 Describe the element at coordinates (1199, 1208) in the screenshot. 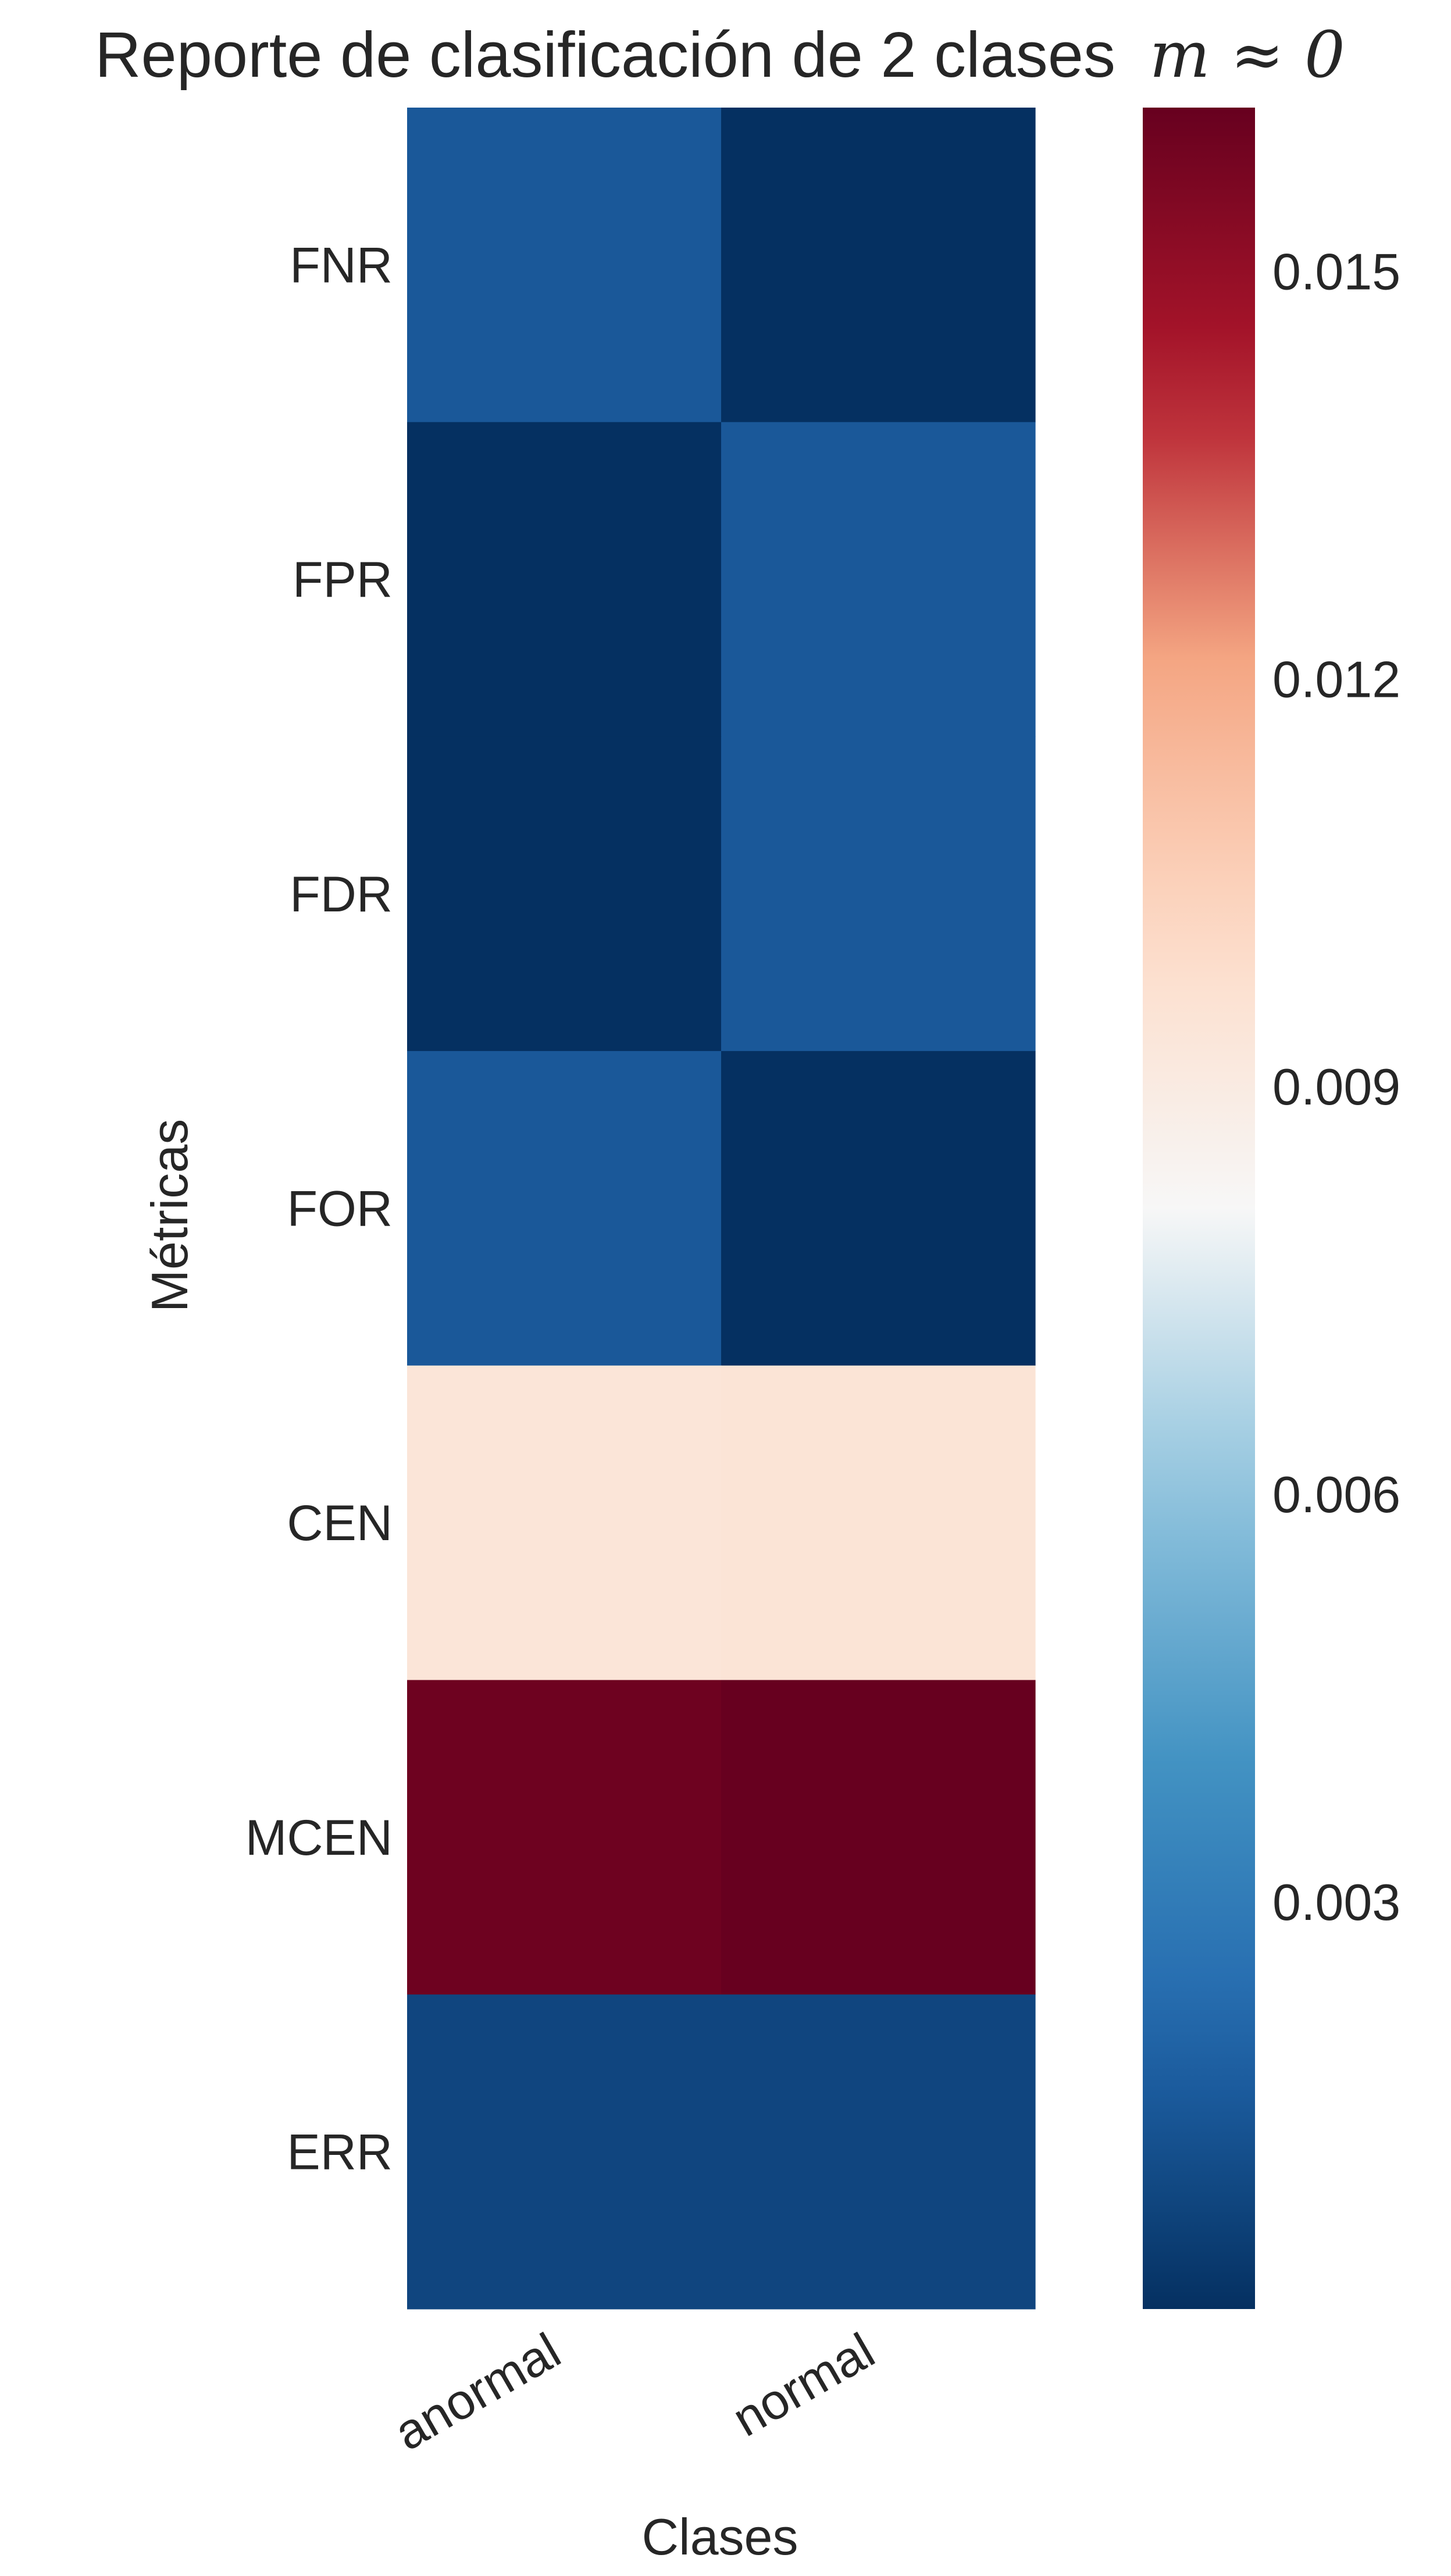

I see `colorbar` at that location.